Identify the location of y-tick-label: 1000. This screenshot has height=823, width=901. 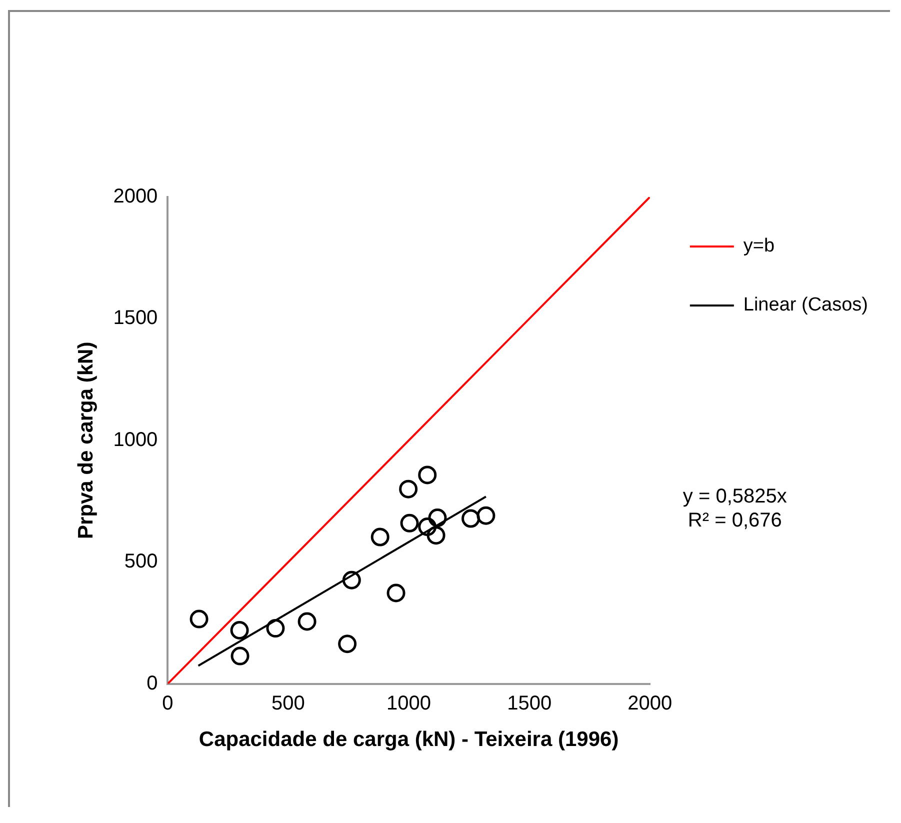
(135, 439).